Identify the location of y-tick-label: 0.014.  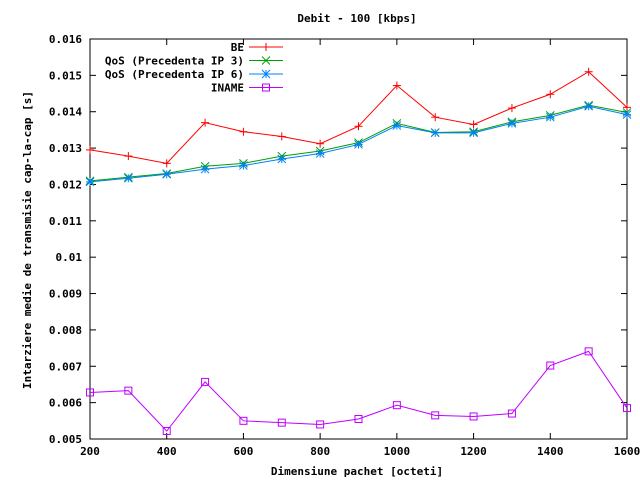
(65, 112).